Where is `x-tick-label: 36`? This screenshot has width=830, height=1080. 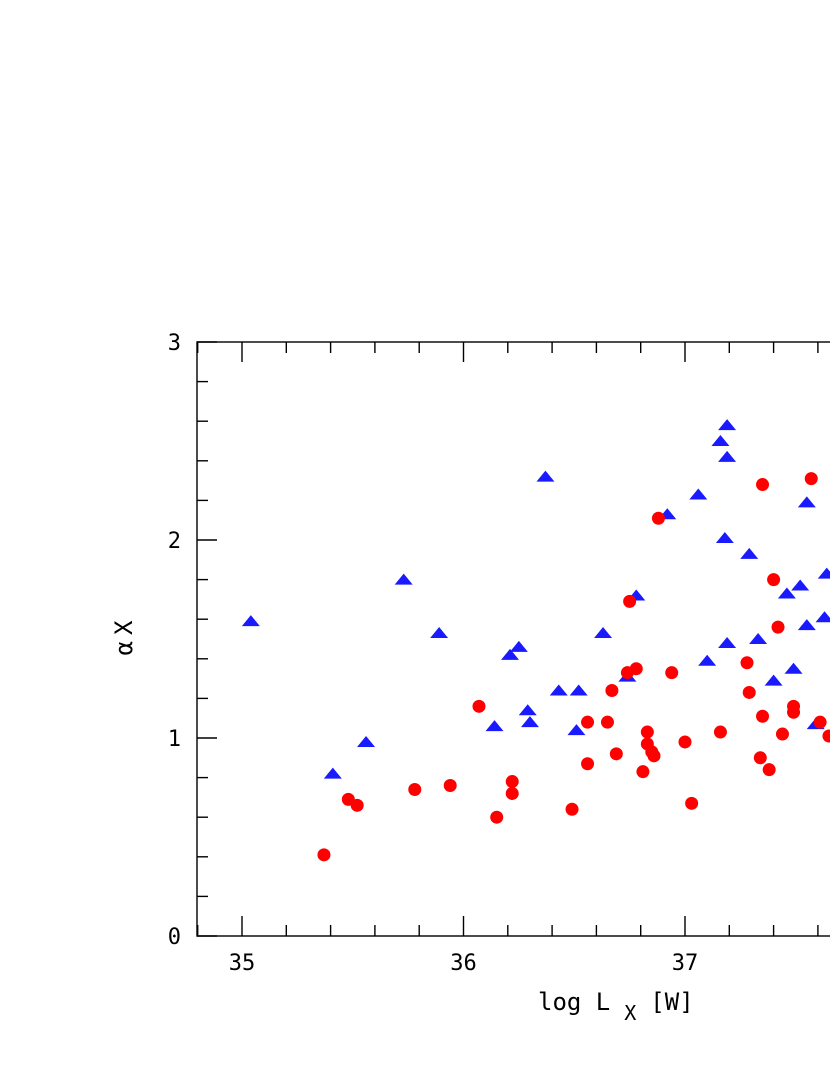 x-tick-label: 36 is located at coordinates (463, 963).